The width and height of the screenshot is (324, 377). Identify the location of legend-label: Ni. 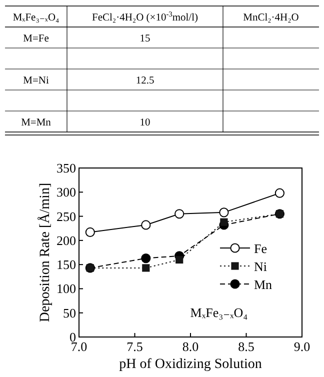
(261, 266).